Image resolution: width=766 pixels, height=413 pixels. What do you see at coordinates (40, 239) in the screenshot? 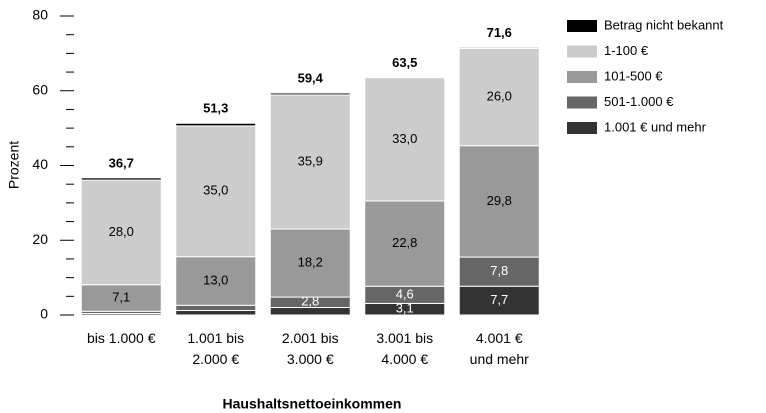
I see `y-tick-label: 20` at bounding box center [40, 239].